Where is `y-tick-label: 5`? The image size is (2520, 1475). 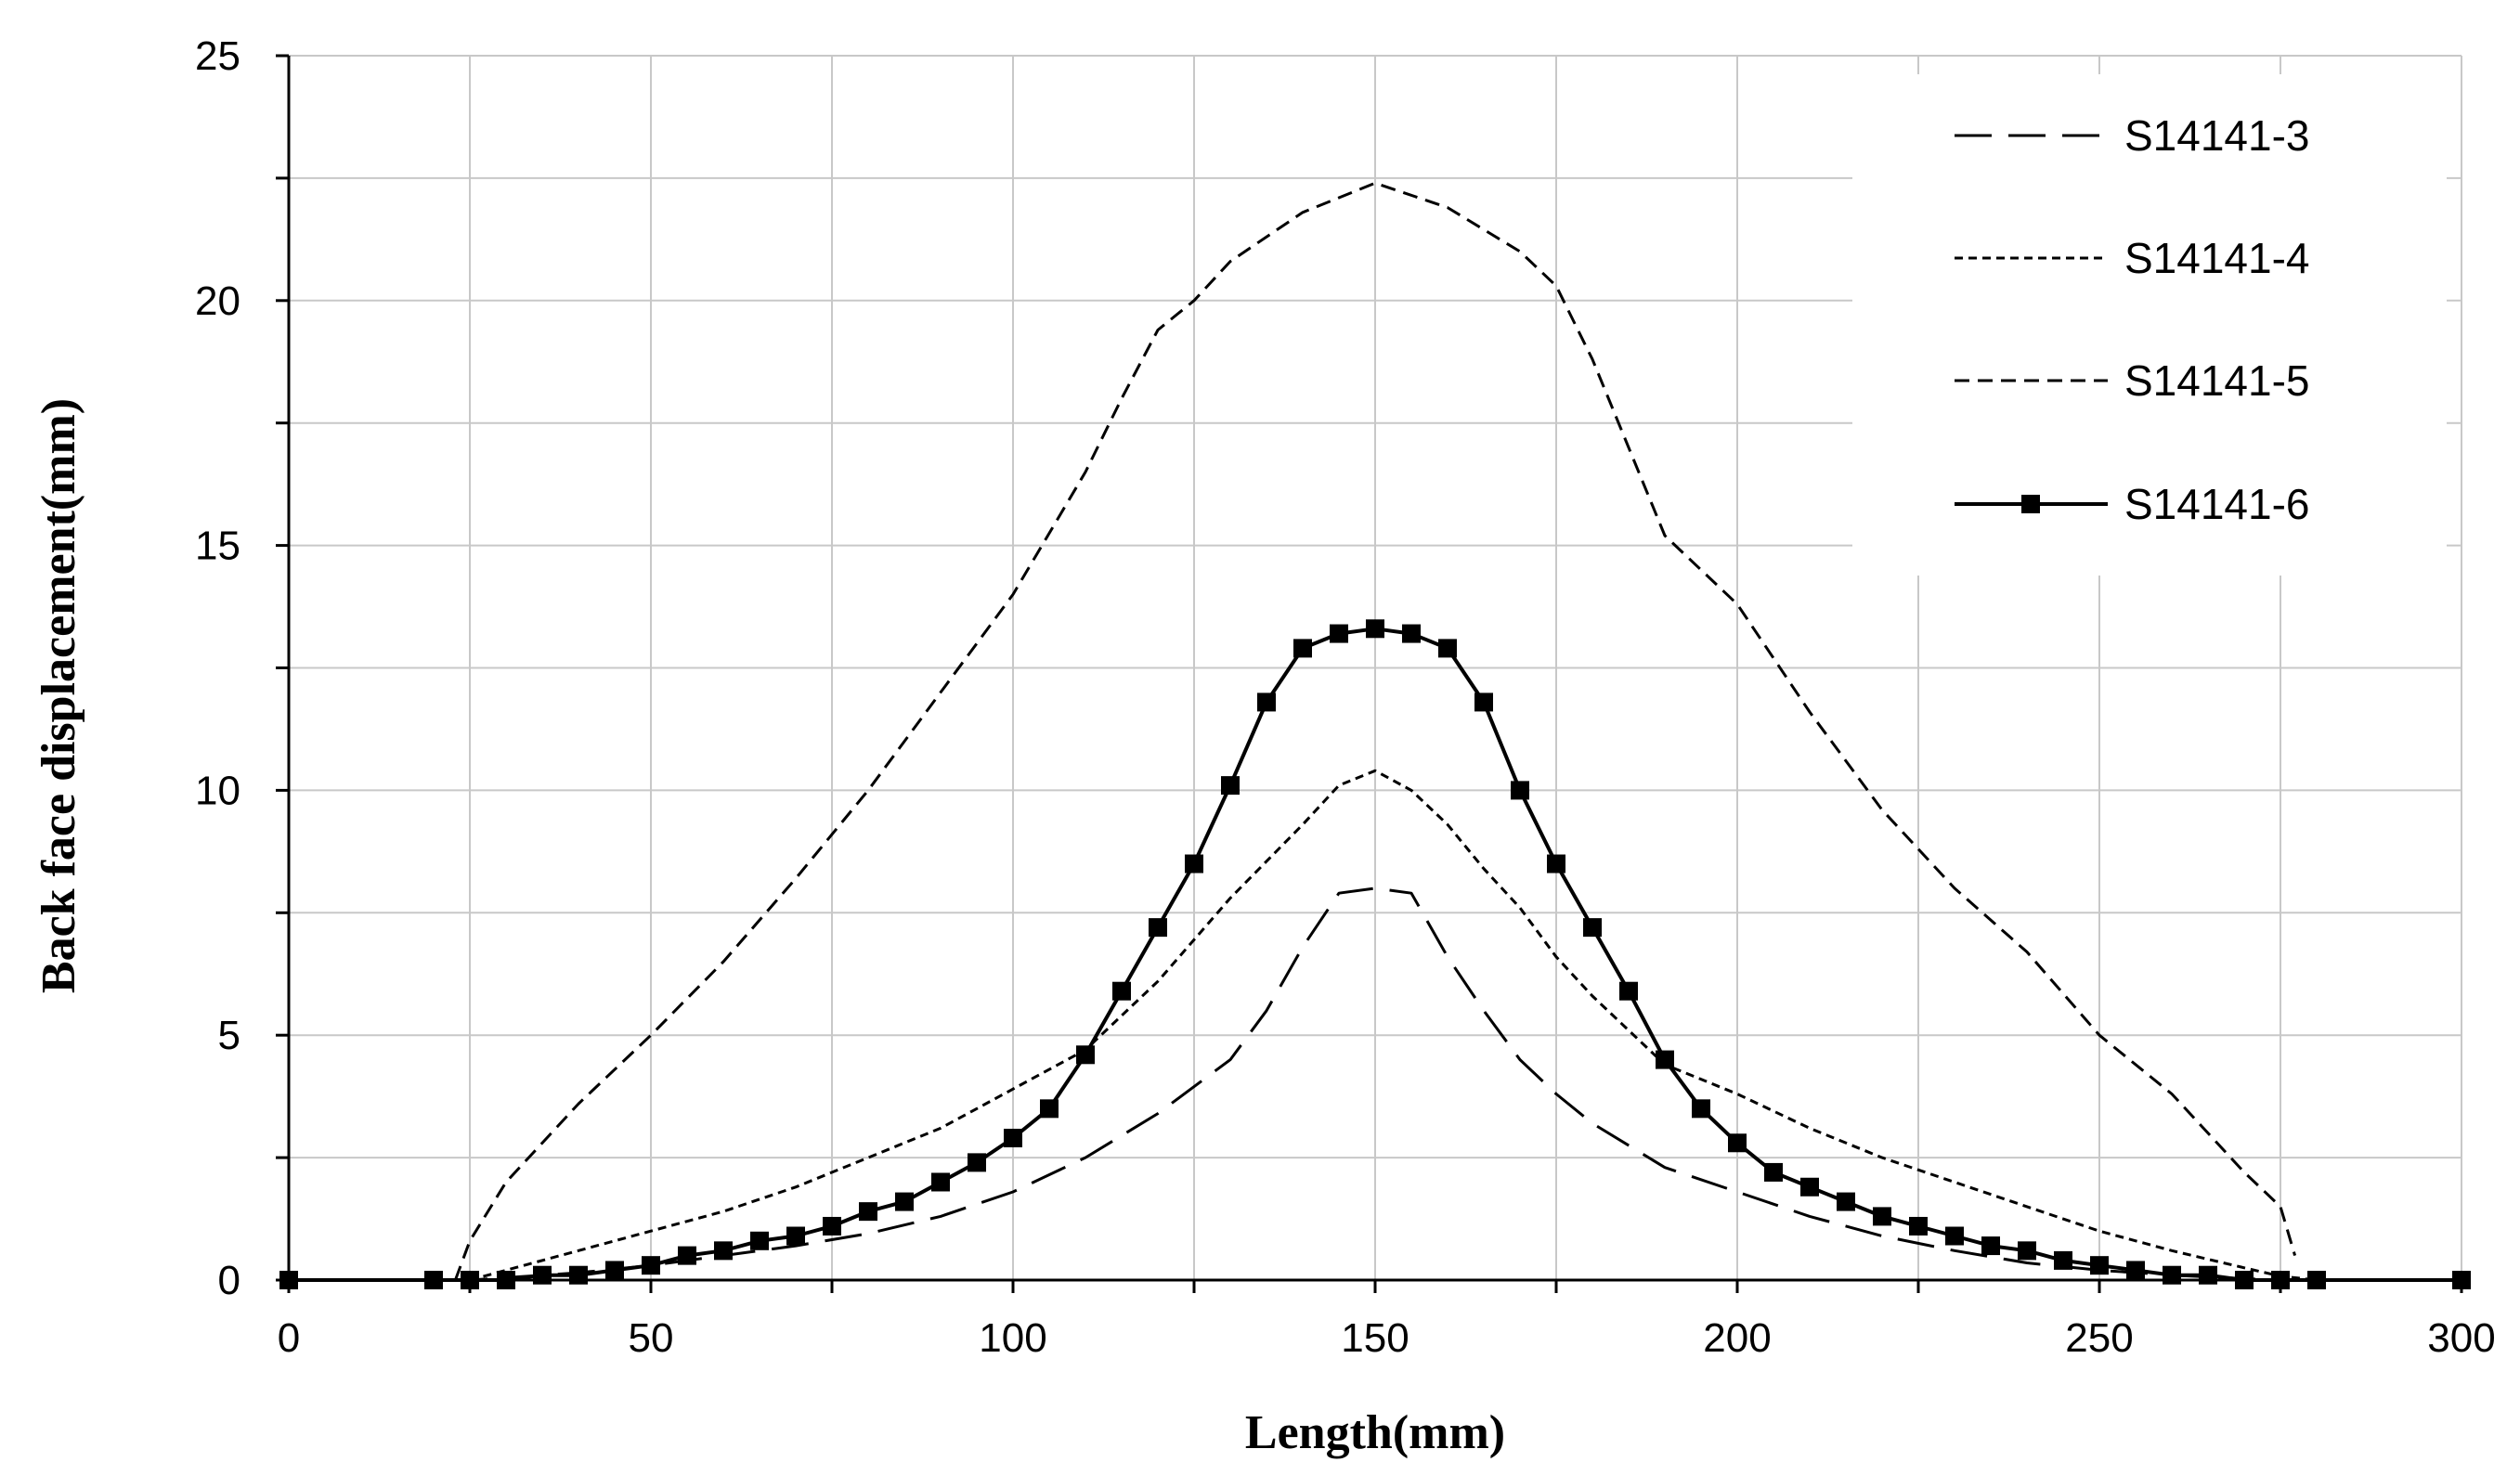
y-tick-label: 5 is located at coordinates (229, 1035).